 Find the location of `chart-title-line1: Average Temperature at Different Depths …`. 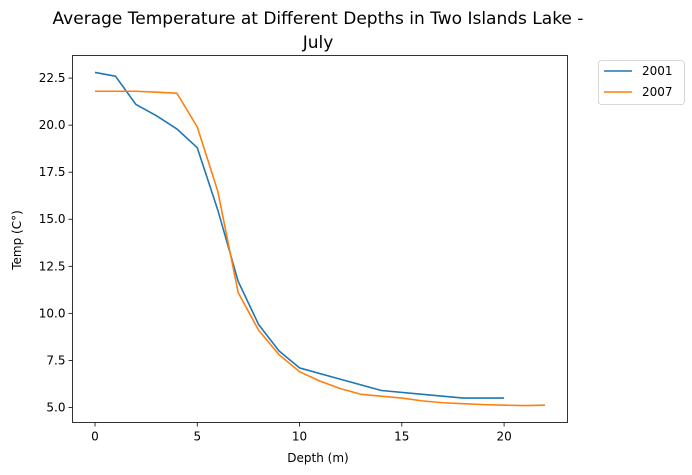

chart-title-line1: Average Temperature at Different Depths … is located at coordinates (318, 19).